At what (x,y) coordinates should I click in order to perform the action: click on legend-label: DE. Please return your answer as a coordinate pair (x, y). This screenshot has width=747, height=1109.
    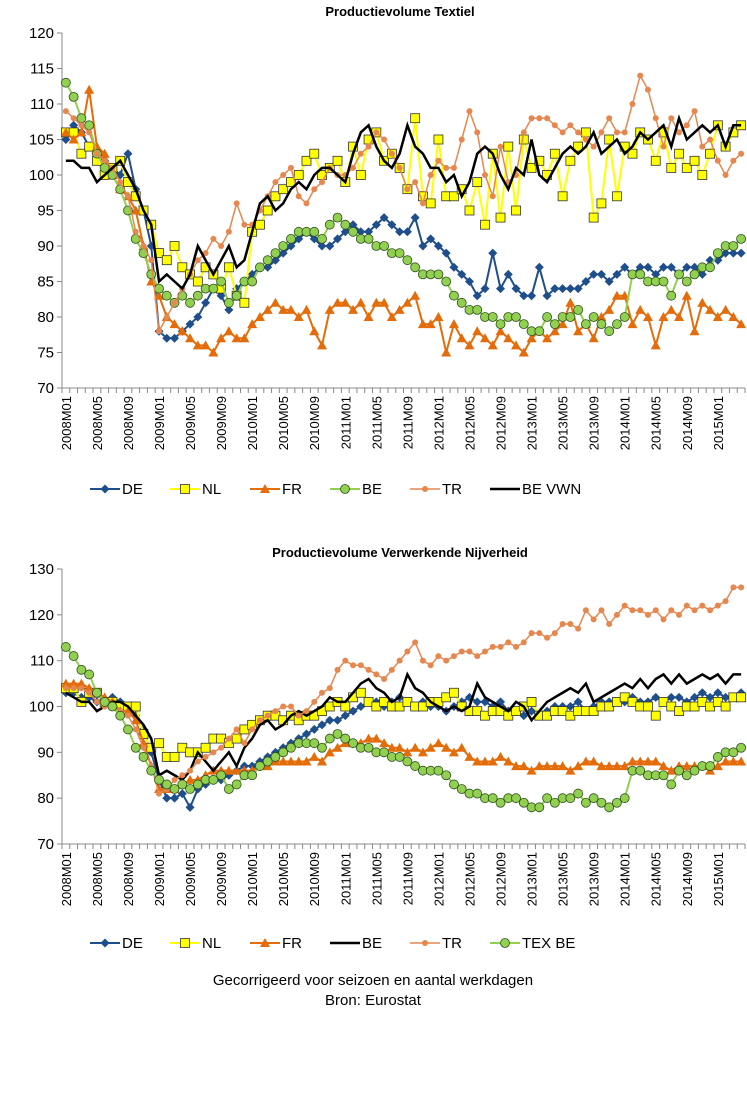
    Looking at the image, I should click on (132, 489).